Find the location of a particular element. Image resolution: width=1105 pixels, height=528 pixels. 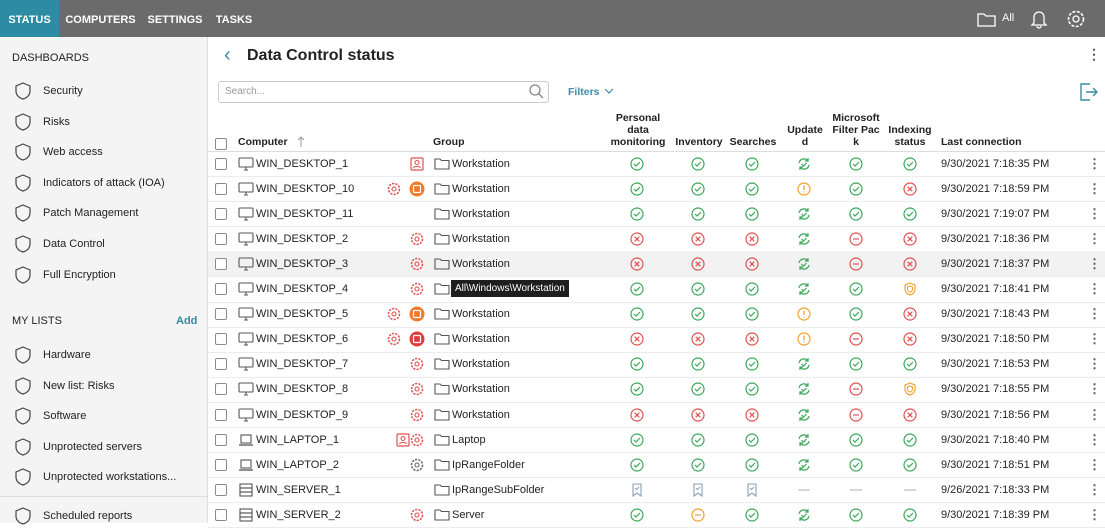

menu-item: Security is located at coordinates (63, 91).